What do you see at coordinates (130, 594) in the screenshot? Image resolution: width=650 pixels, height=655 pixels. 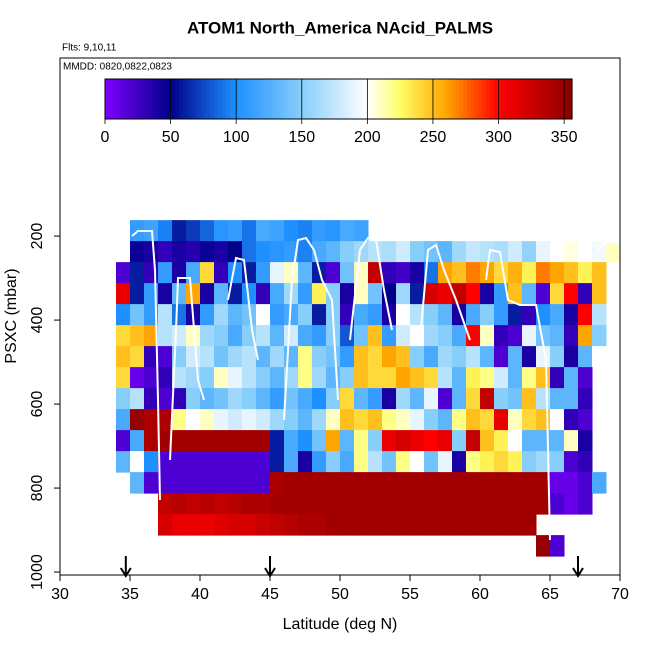 I see `x-tick-label: 35` at bounding box center [130, 594].